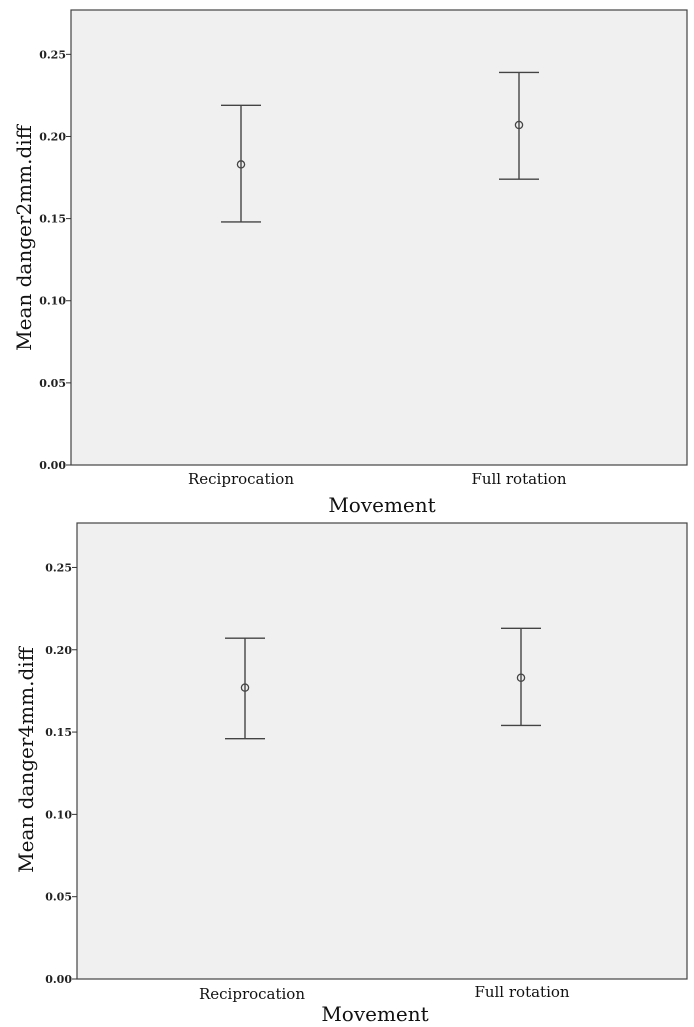 Image resolution: width=694 pixels, height=1027 pixels. What do you see at coordinates (521, 992) in the screenshot?
I see `x-tick-label-2-full-rotation: Full rotation` at bounding box center [521, 992].